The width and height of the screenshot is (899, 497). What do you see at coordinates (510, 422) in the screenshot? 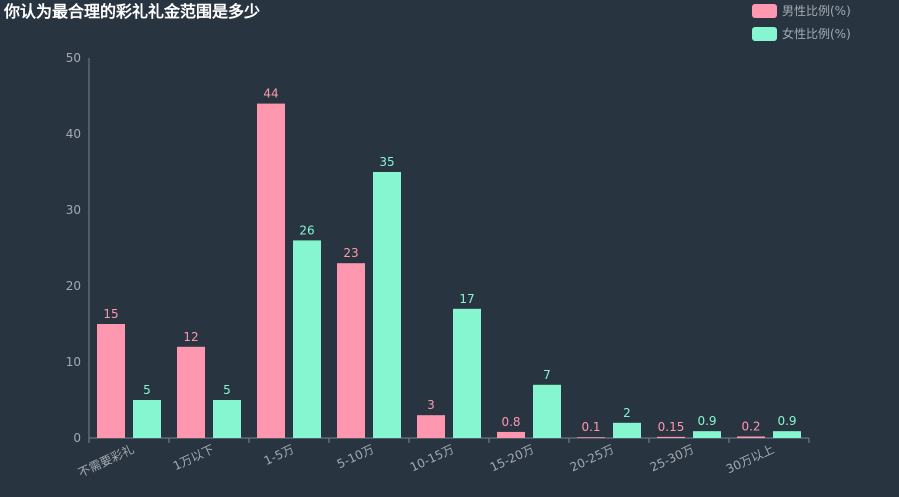
I see `data-label: 0.8` at bounding box center [510, 422].